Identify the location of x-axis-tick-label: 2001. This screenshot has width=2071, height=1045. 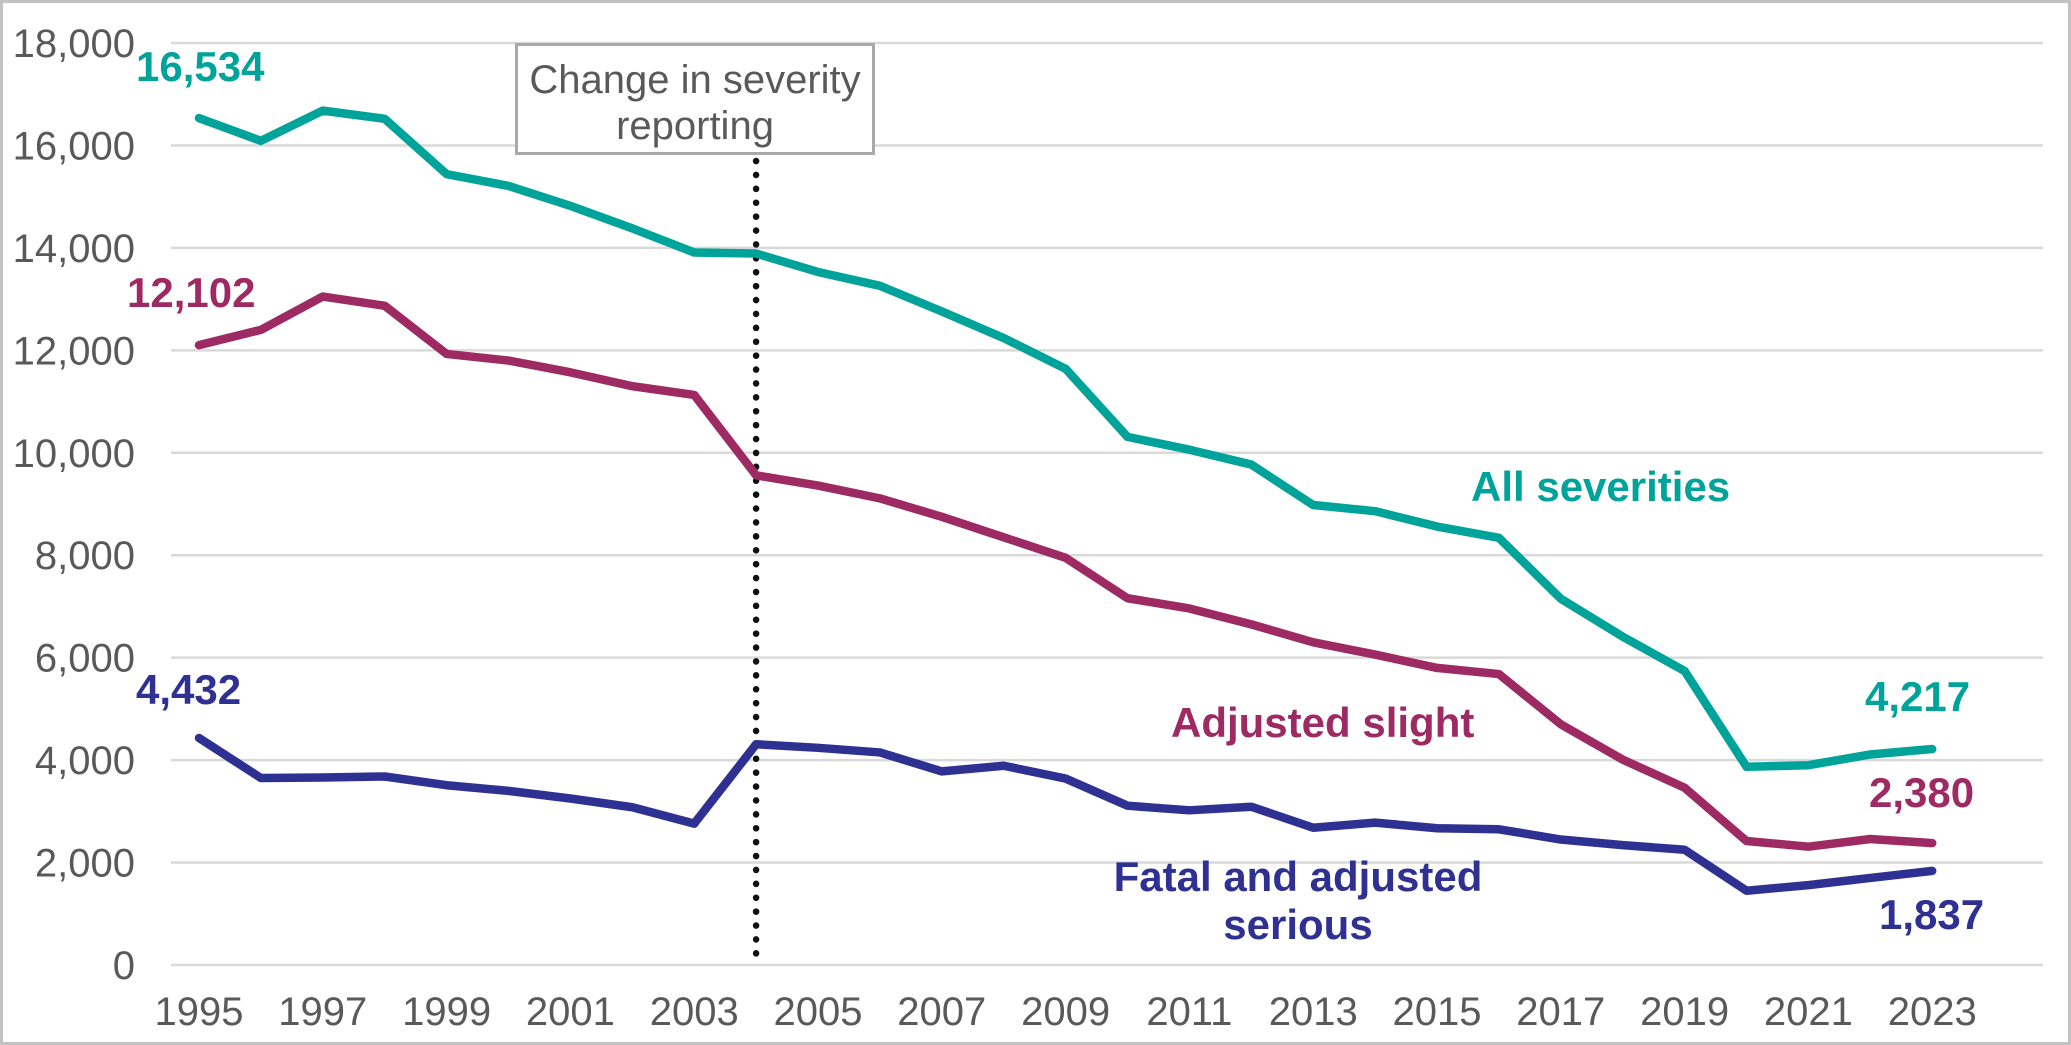
(570, 1012).